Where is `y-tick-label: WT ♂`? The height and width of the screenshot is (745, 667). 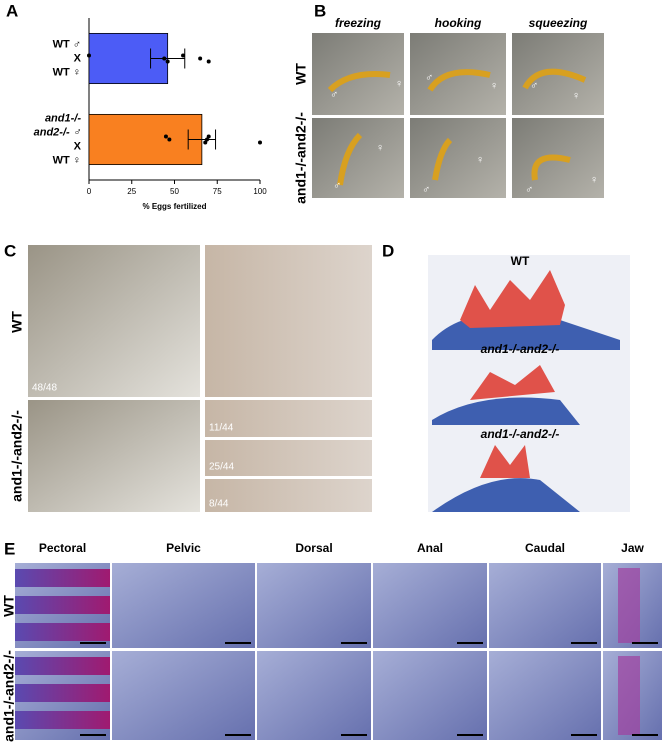
y-tick-label: WT ♂ is located at coordinates (67, 44).